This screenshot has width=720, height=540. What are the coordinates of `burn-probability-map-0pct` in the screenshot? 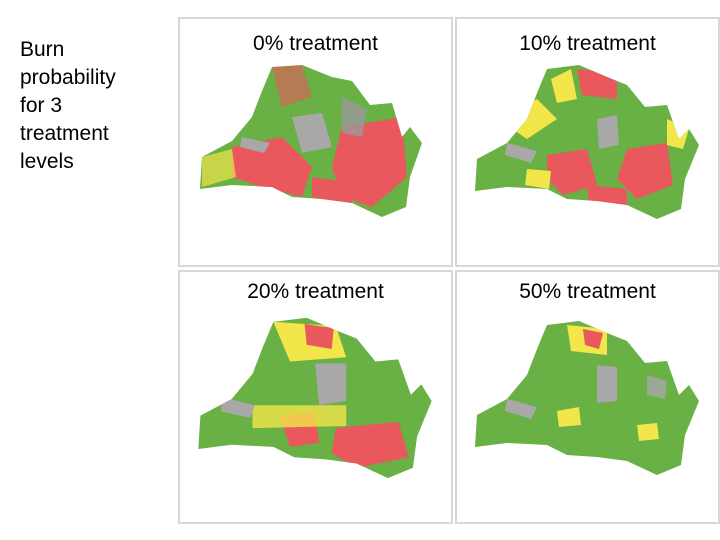 It's located at (311, 141).